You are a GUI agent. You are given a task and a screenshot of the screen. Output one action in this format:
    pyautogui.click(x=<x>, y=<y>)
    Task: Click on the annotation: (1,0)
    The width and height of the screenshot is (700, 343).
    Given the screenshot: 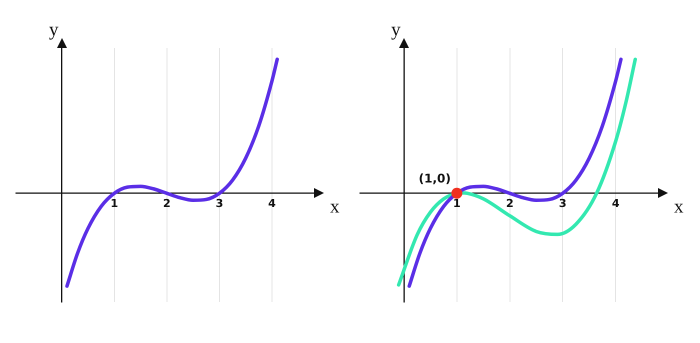 What is the action you would take?
    pyautogui.click(x=434, y=178)
    